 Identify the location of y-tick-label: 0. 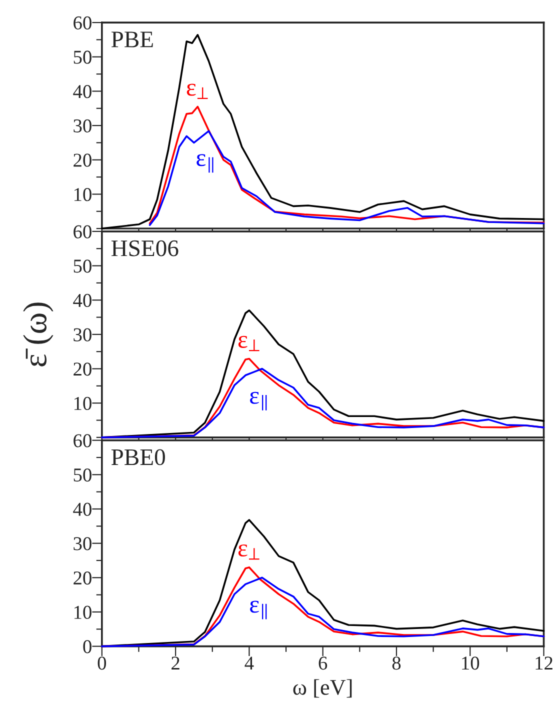
(87, 647).